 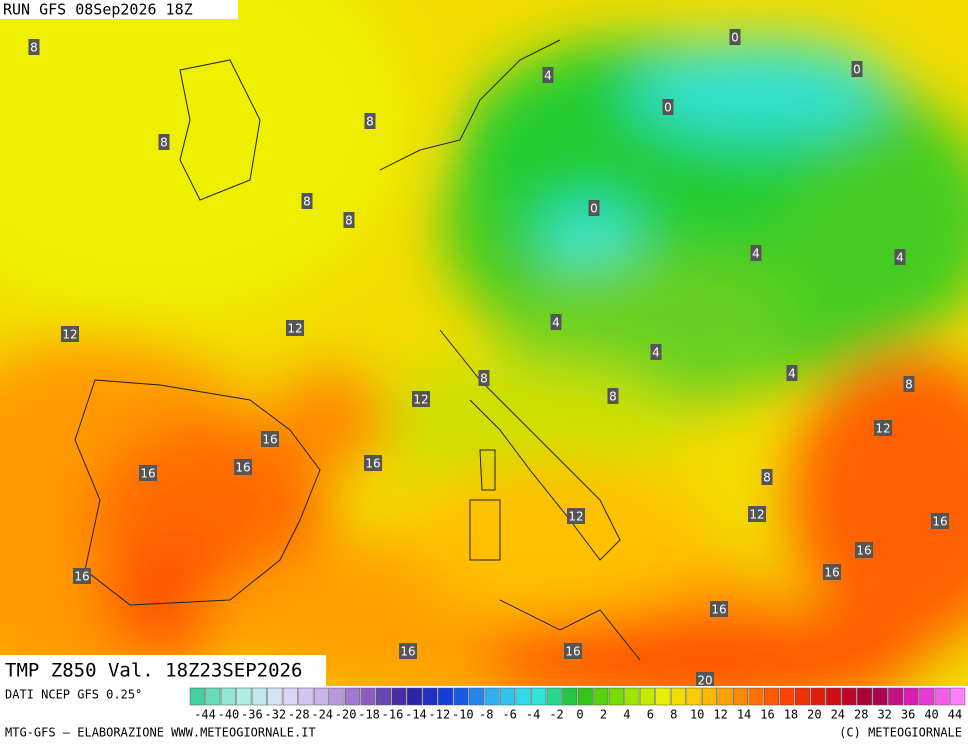 I want to click on scale-label: 2, so click(x=603, y=715).